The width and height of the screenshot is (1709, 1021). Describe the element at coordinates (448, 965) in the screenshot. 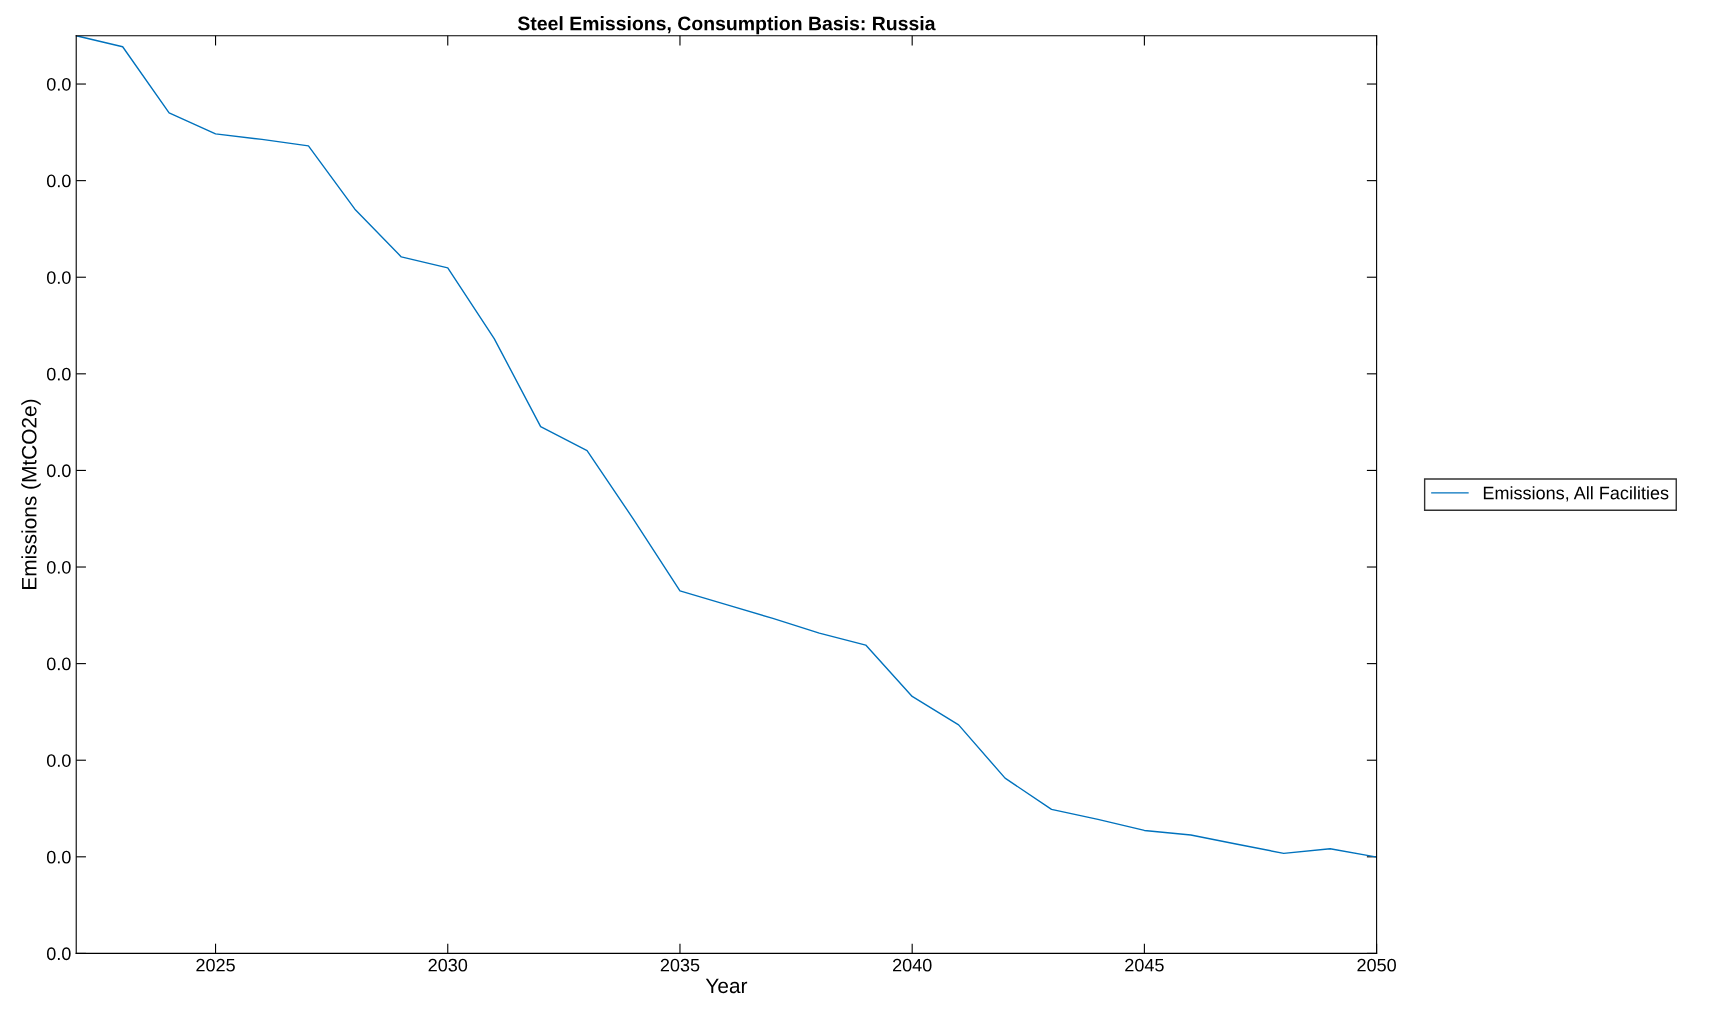

I see `x-tick-label: 2030` at that location.